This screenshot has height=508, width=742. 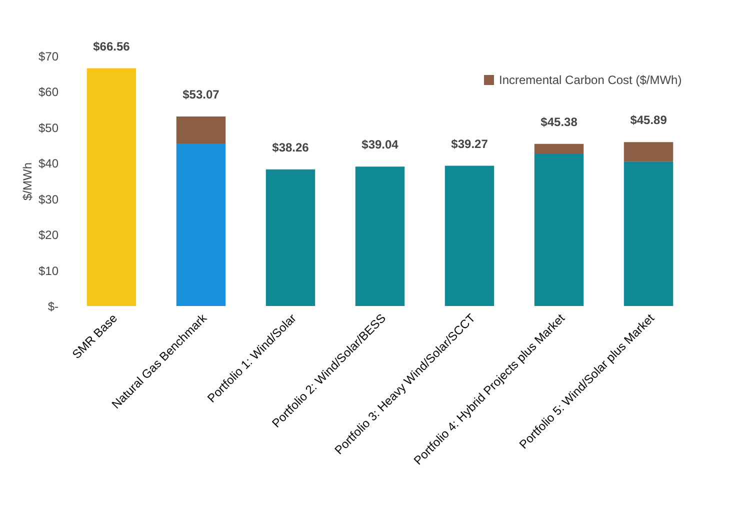 I want to click on total-label: $66.56, so click(x=111, y=46).